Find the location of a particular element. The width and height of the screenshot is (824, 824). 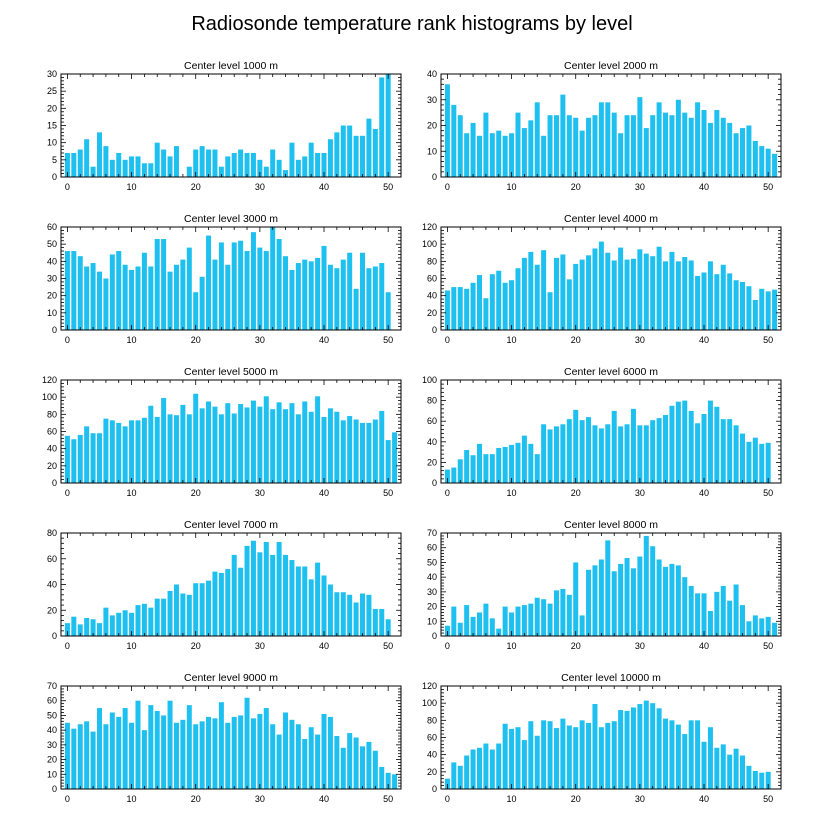

x-tick-label: 50 is located at coordinates (388, 799).